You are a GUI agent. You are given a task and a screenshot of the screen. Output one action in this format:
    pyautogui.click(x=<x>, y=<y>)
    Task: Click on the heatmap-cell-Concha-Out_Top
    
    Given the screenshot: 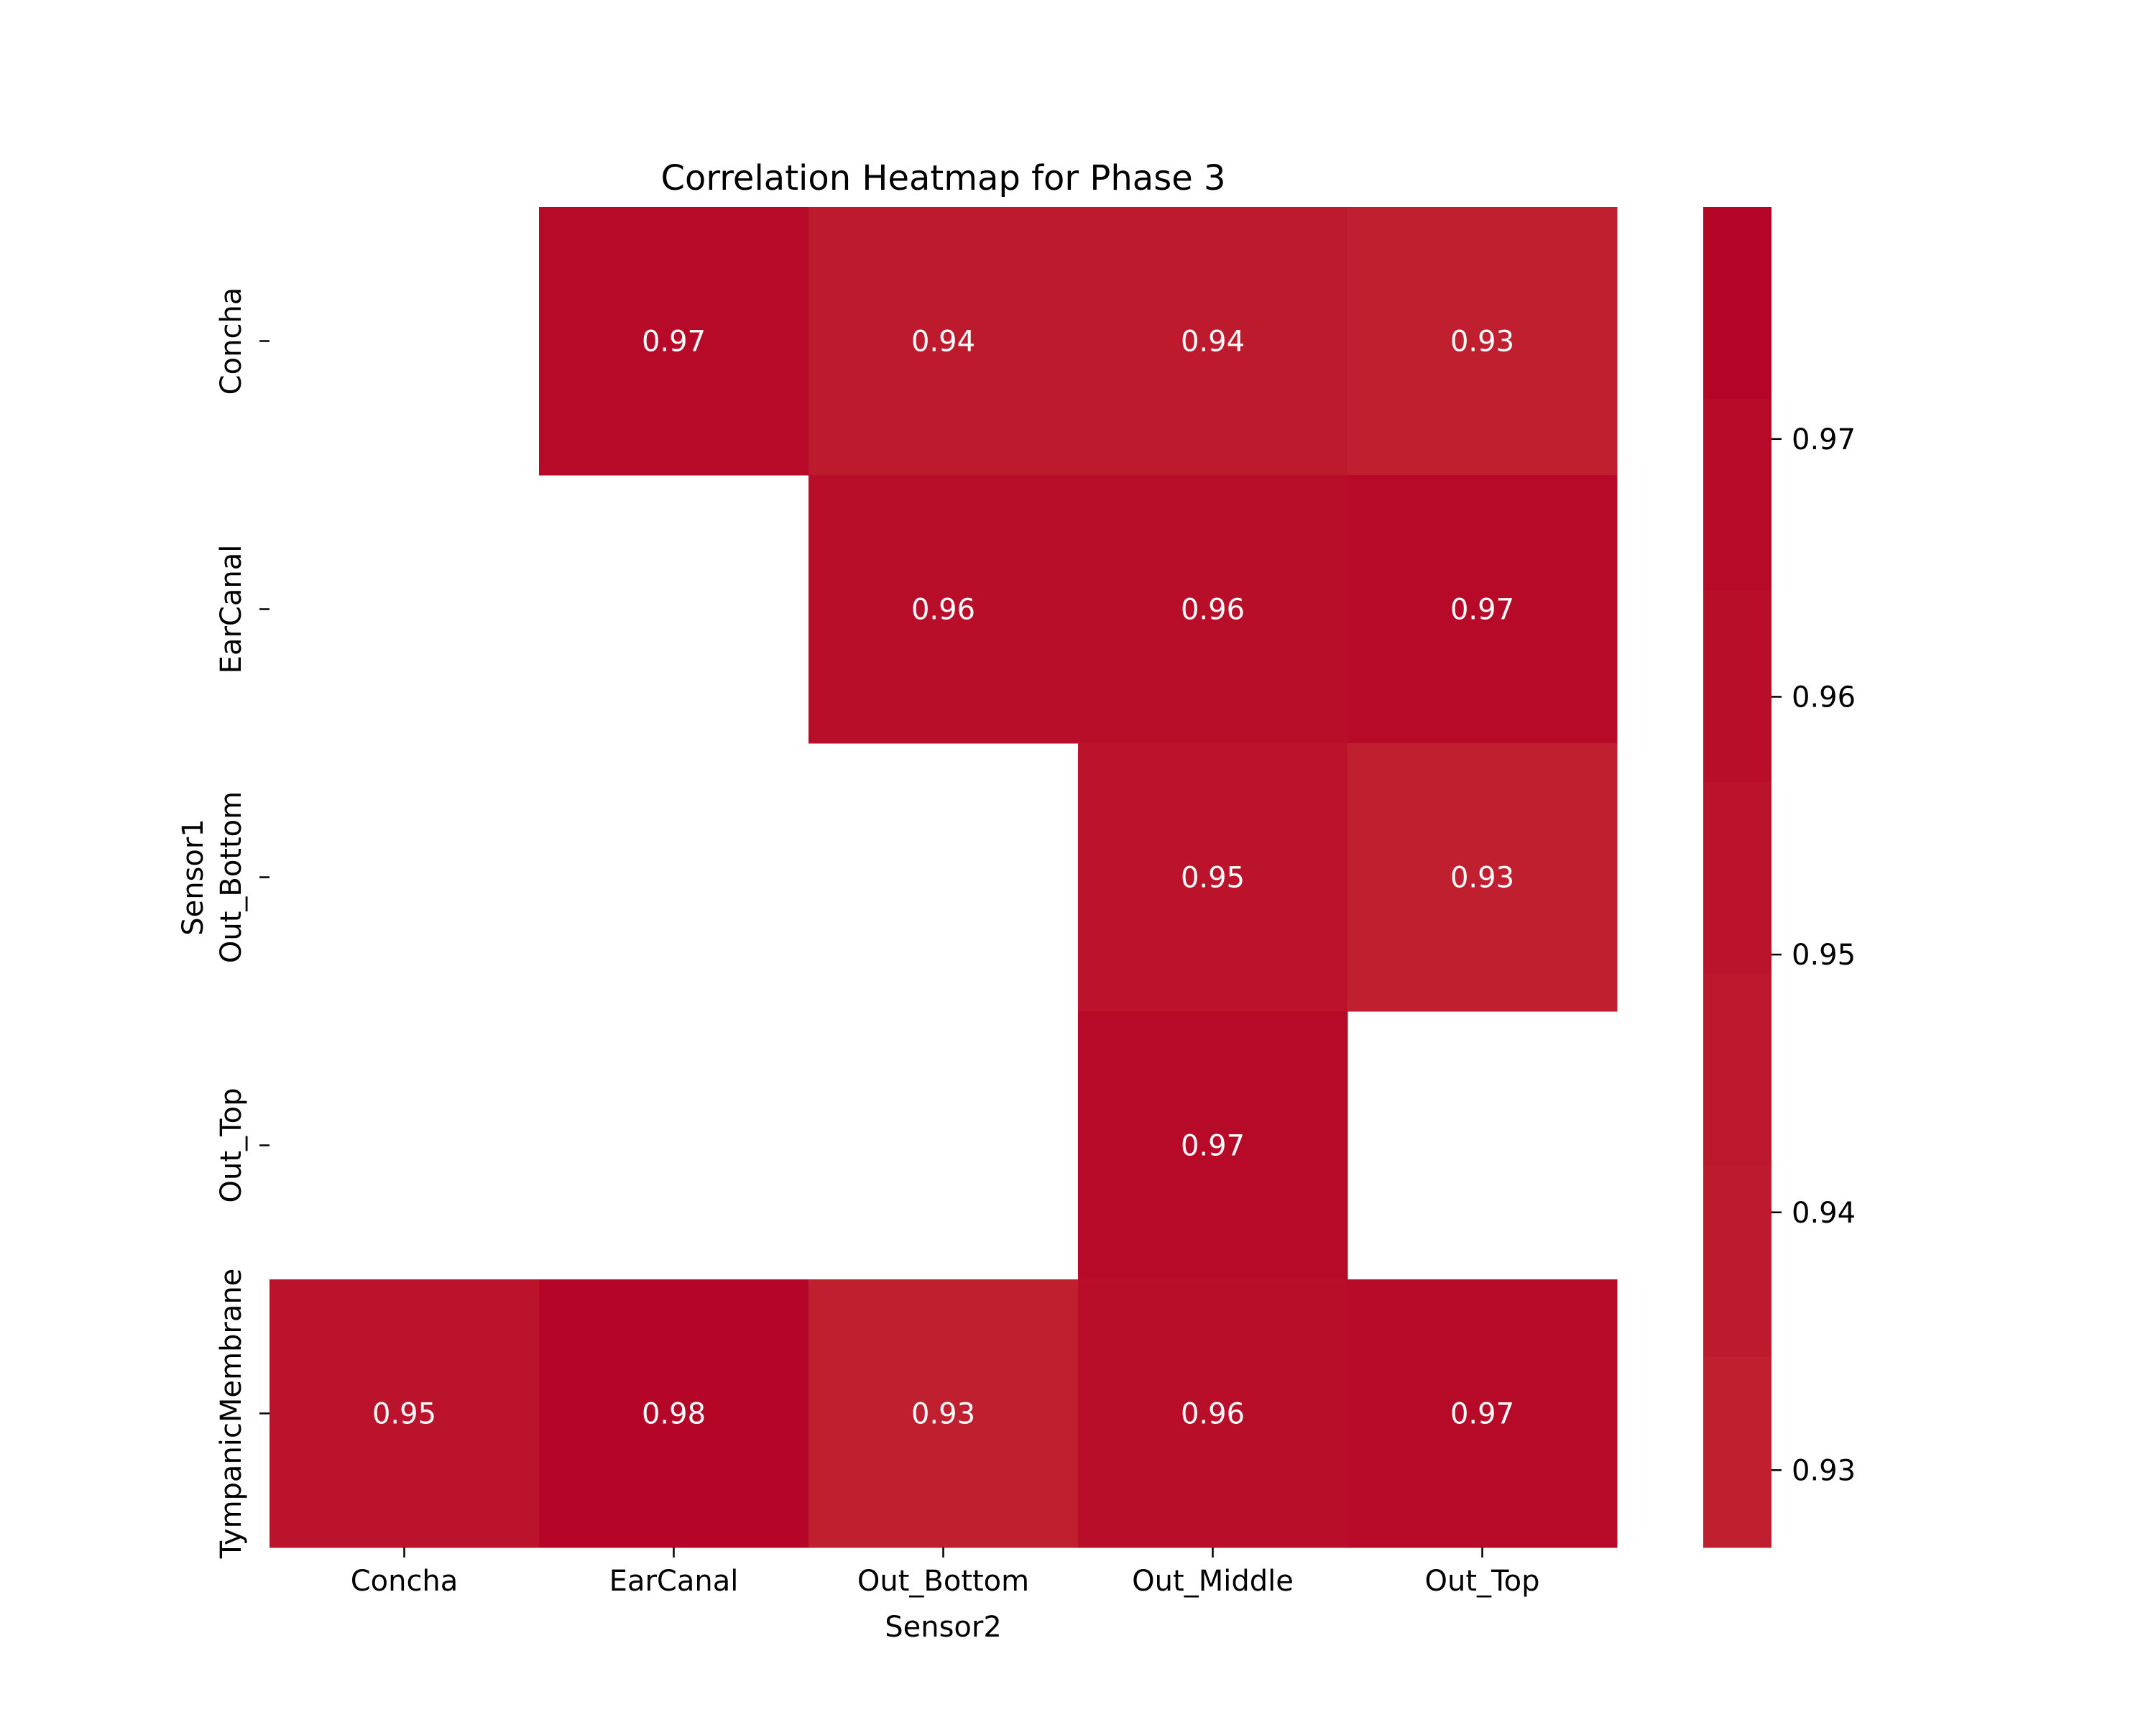 What is the action you would take?
    pyautogui.click(x=1483, y=341)
    